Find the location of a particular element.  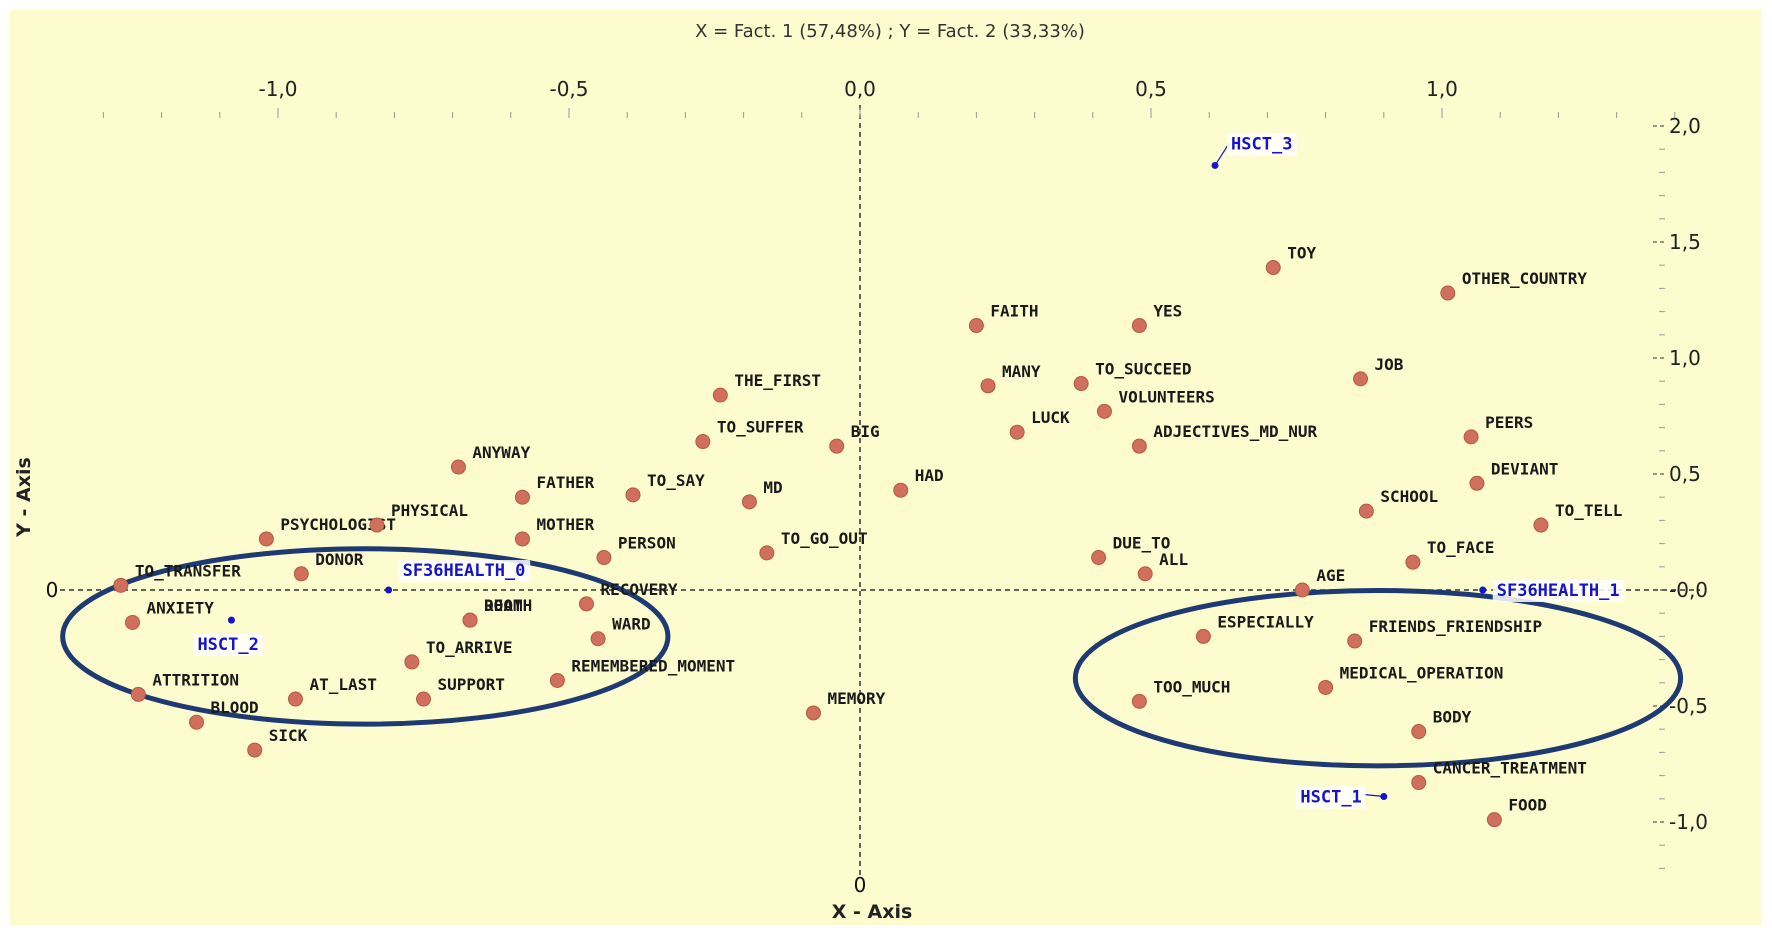

point-label: AT_LAST is located at coordinates (342, 684).